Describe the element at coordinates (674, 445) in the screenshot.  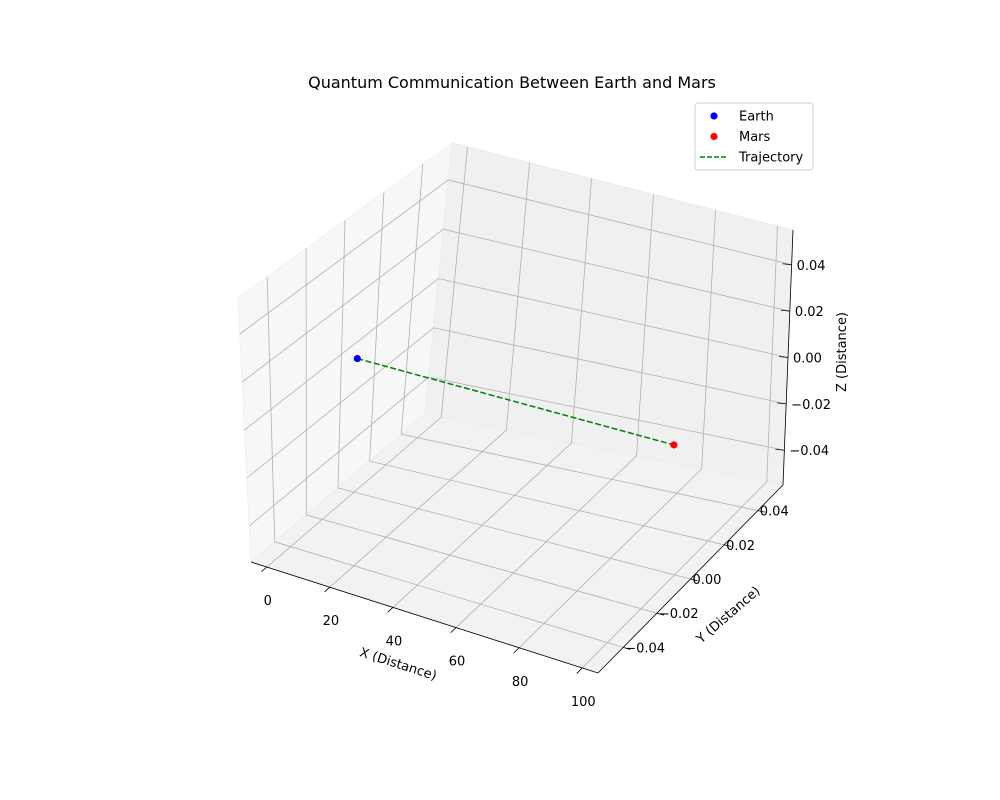
I see `mars-point` at that location.